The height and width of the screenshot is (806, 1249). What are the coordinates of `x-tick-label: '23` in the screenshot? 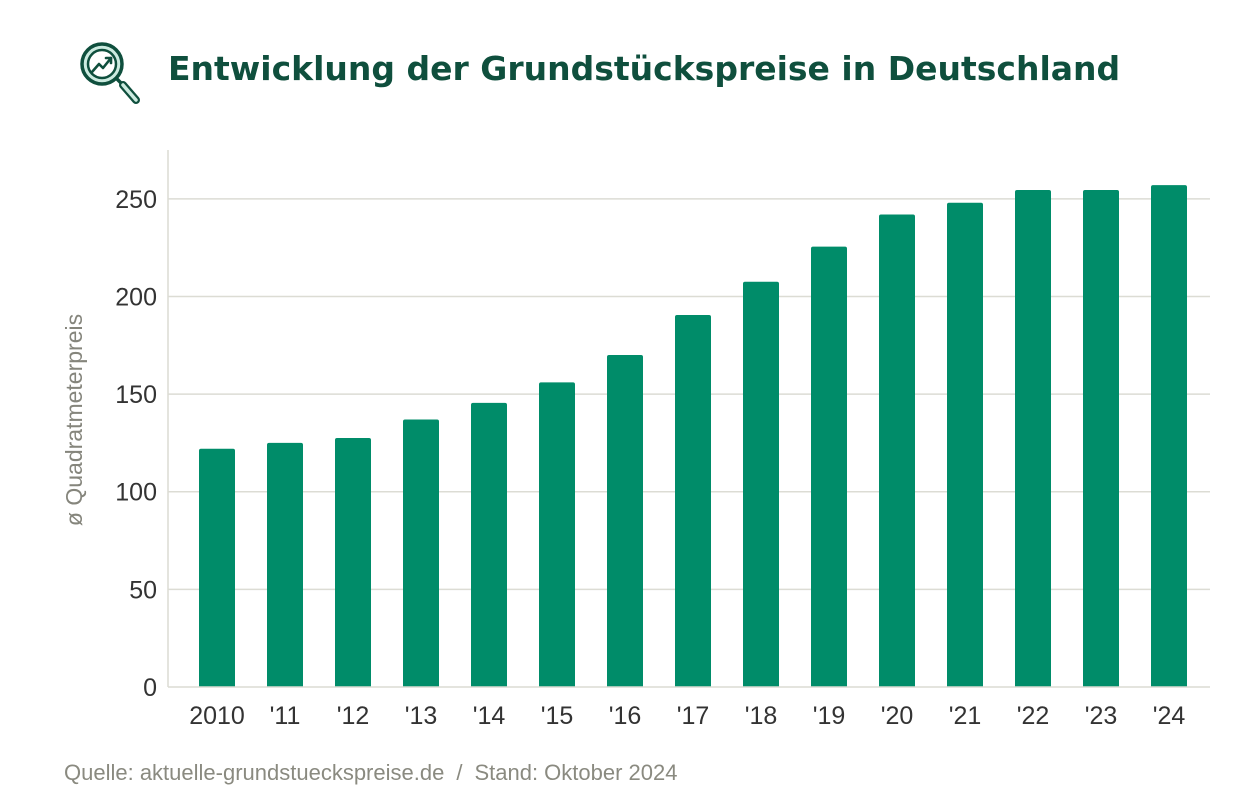 It's located at (1101, 716).